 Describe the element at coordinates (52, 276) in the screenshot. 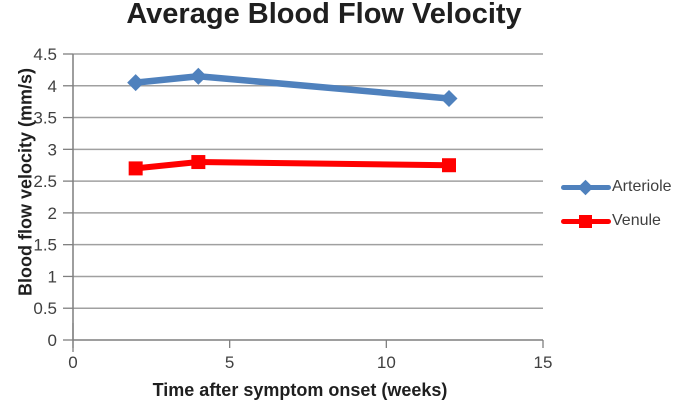

I see `y-tick-label: 1` at that location.